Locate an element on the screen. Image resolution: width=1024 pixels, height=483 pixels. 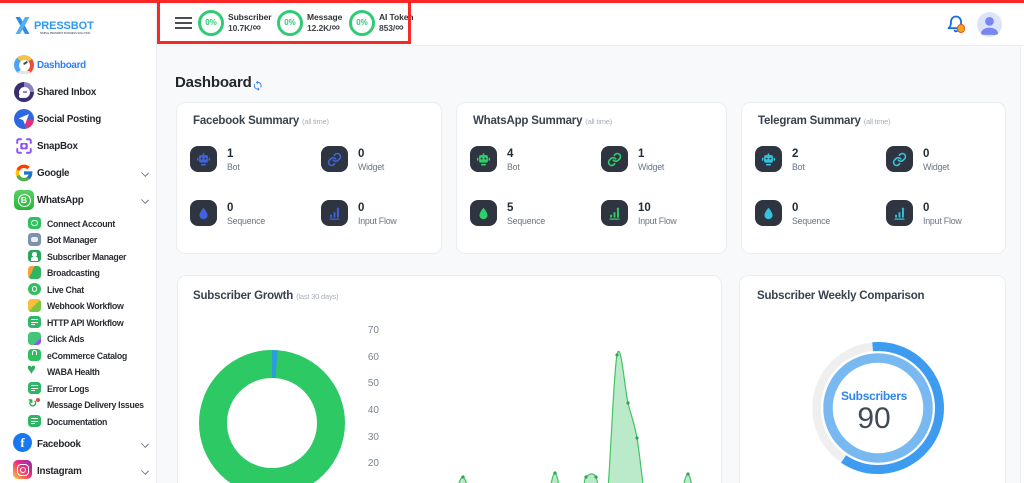
svg-text:SIMPLE PRESSBOT BUSINESS SOLUT: SIMPLE PRESSBOT BUSINESS SOLUTION is located at coordinates (65, 33).